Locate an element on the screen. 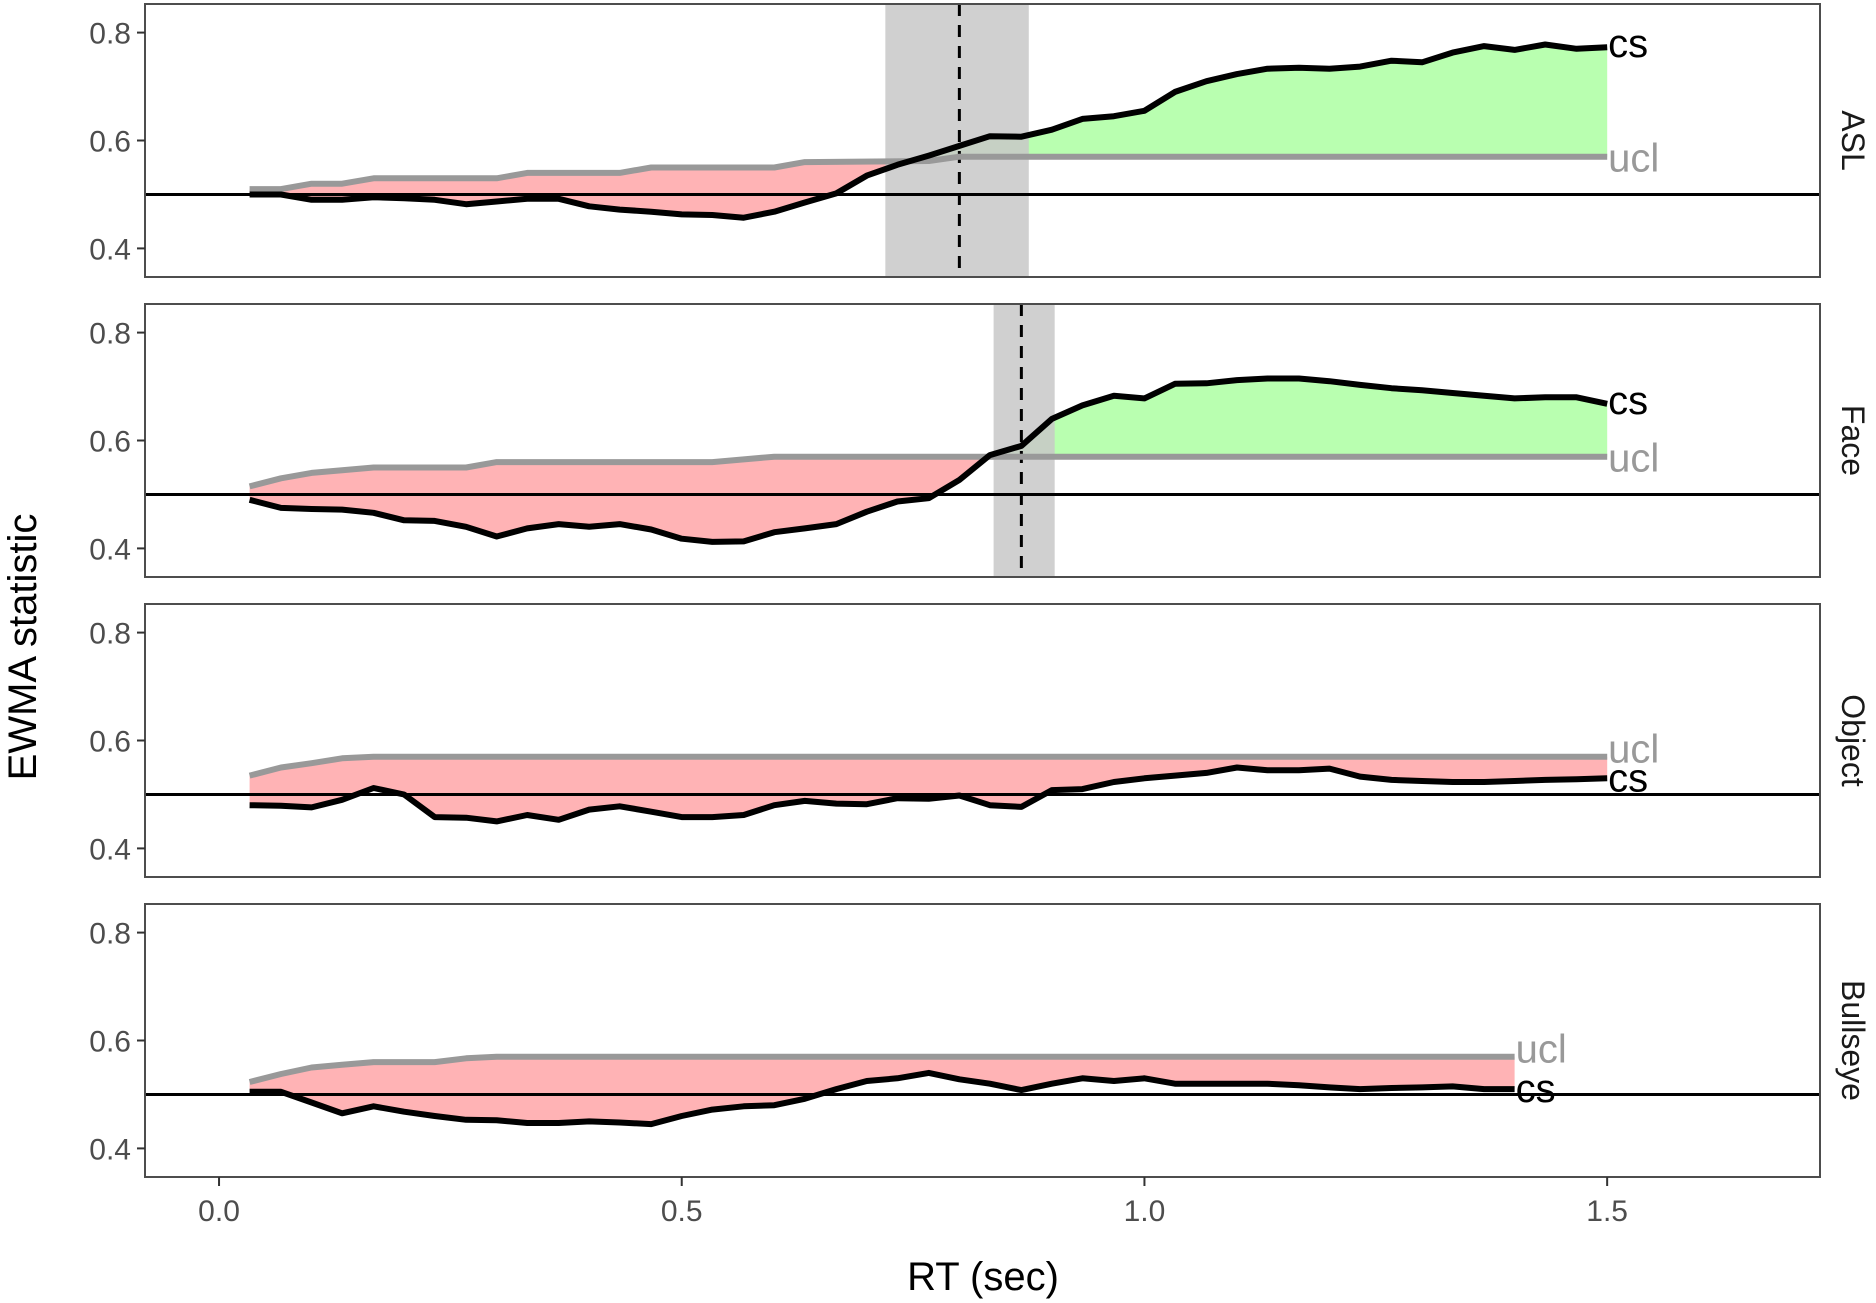 This screenshot has height=1303, width=1876. x-tick-label: 1.5 is located at coordinates (1607, 1211).